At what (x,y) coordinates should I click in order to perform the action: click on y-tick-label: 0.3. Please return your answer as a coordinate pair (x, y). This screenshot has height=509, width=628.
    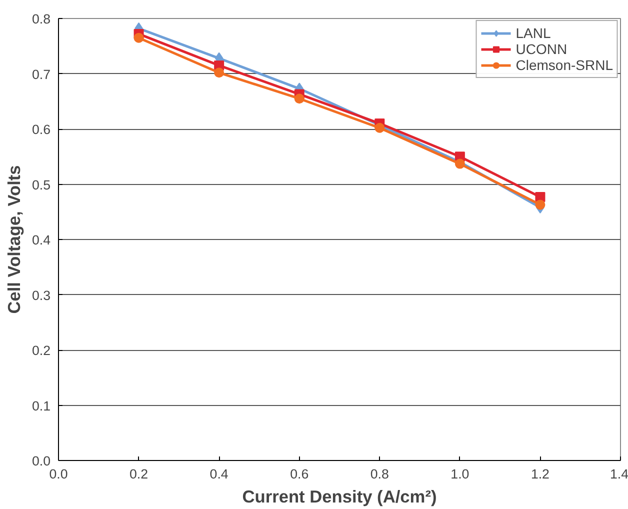
    Looking at the image, I should click on (41, 295).